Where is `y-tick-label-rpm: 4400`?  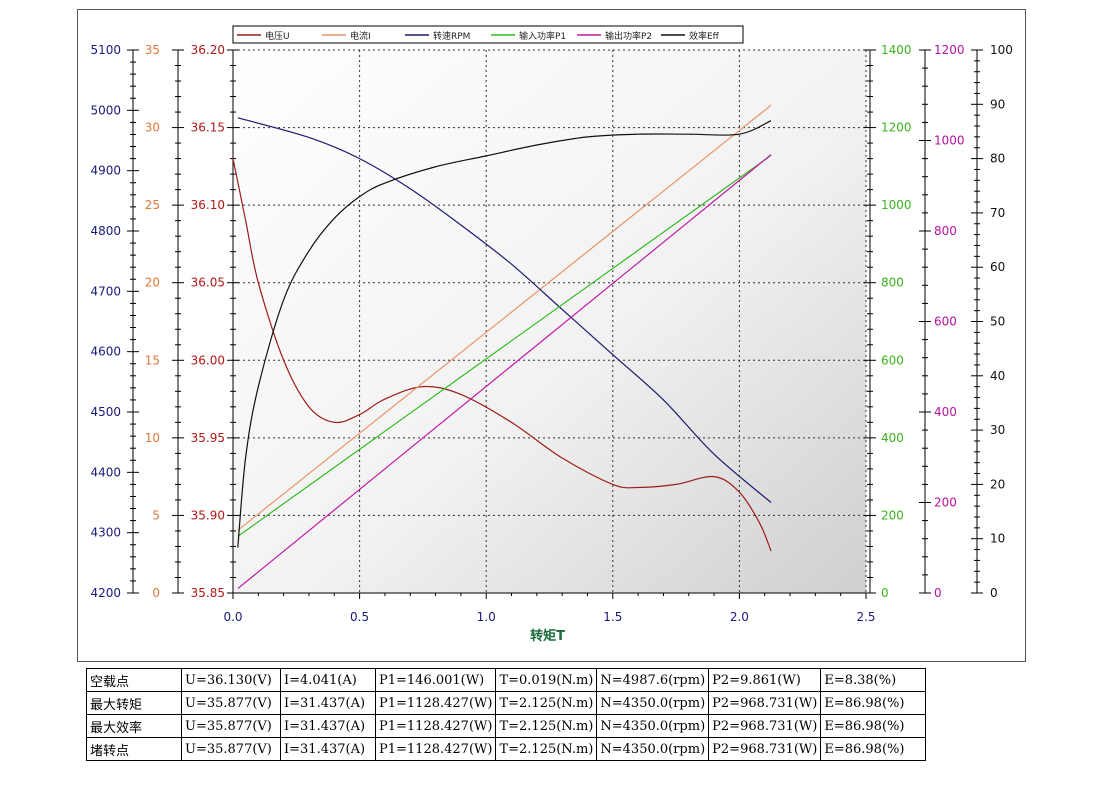
y-tick-label-rpm: 4400 is located at coordinates (105, 472).